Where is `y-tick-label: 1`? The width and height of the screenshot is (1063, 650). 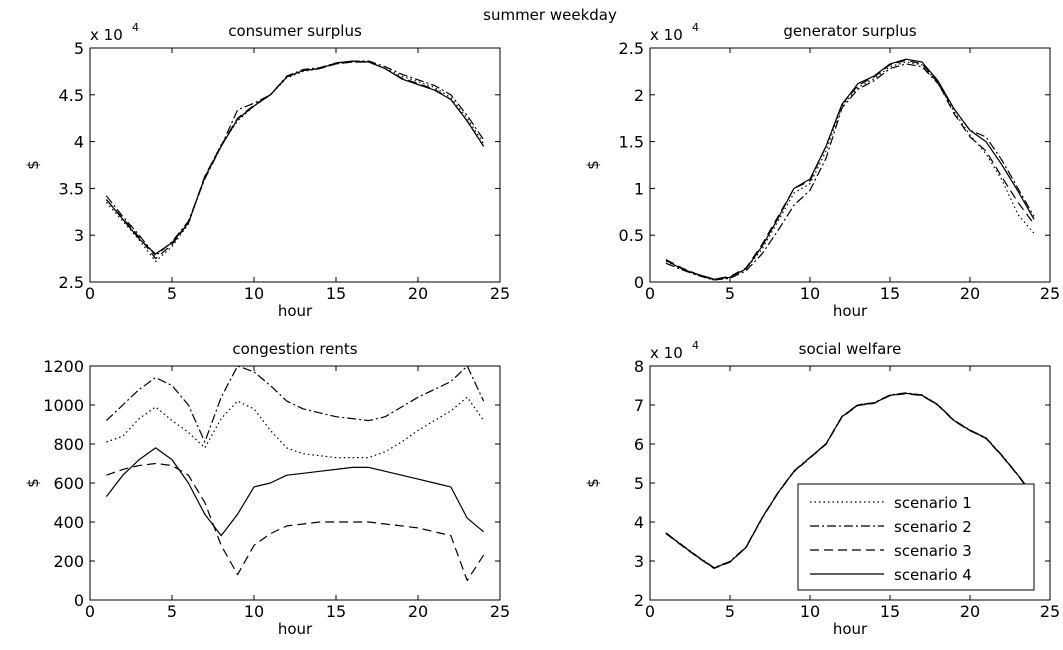
y-tick-label: 1 is located at coordinates (639, 188).